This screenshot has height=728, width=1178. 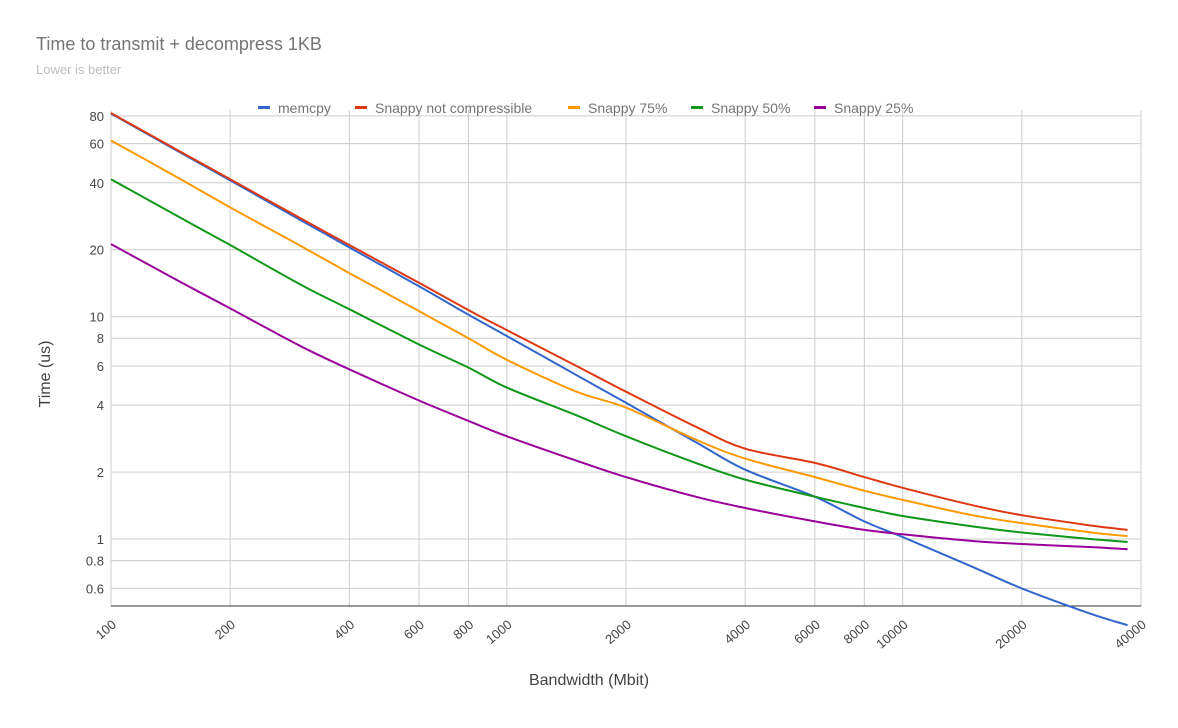 I want to click on x-tick-label: 8000, so click(x=856, y=632).